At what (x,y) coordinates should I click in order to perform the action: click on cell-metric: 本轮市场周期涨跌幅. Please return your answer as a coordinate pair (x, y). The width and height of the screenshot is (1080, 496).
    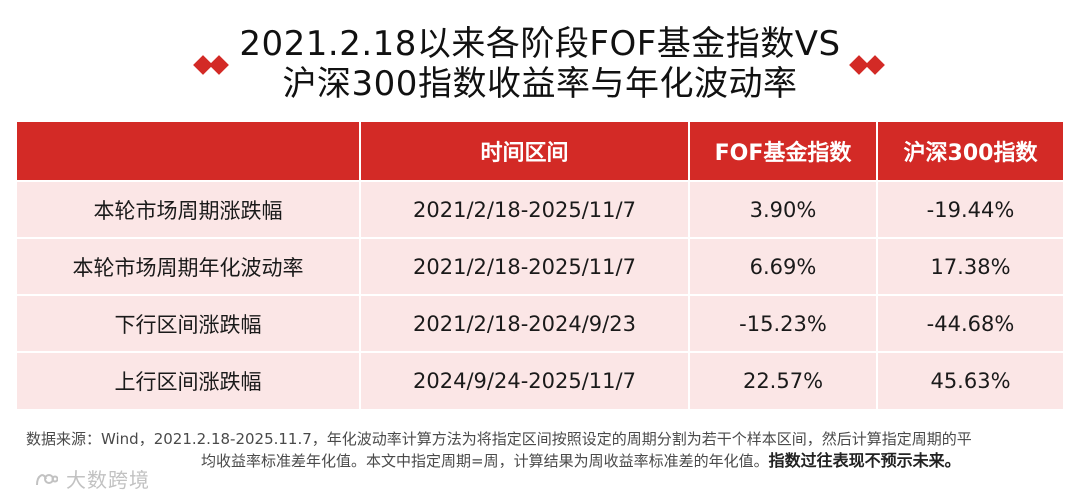
    Looking at the image, I should click on (188, 209).